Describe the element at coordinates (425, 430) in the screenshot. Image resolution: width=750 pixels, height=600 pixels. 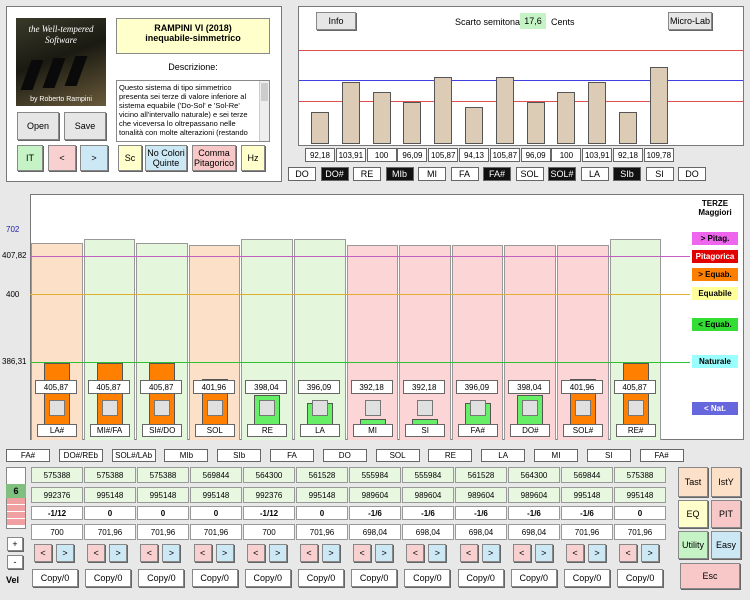
I see `thirds-note-label: SI` at that location.